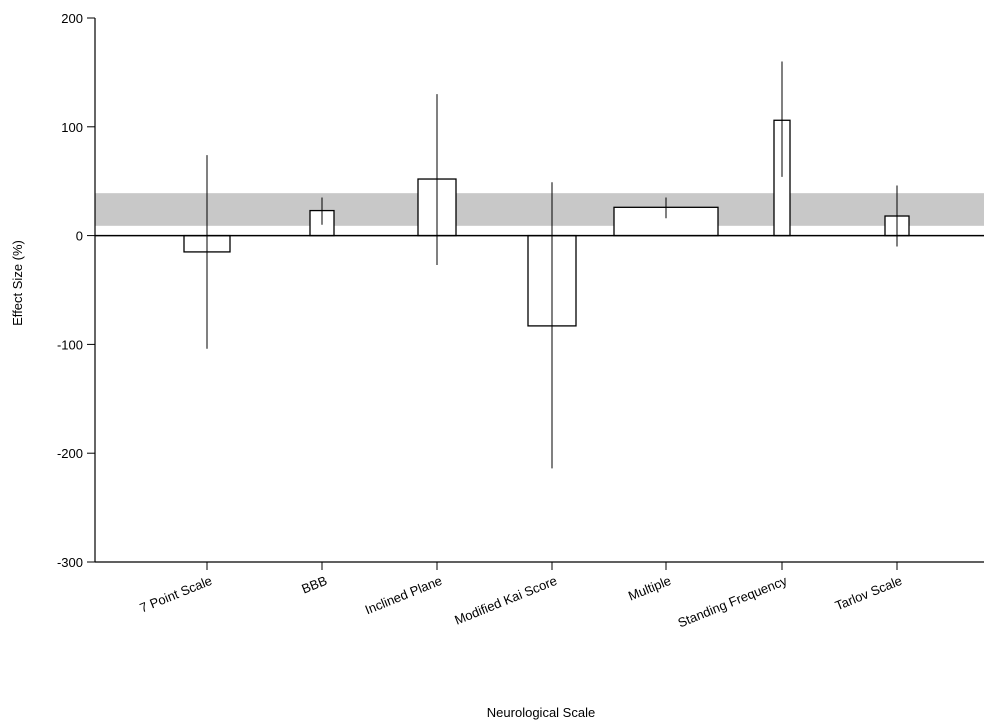  I want to click on y-tick-label: 0, so click(79, 236).